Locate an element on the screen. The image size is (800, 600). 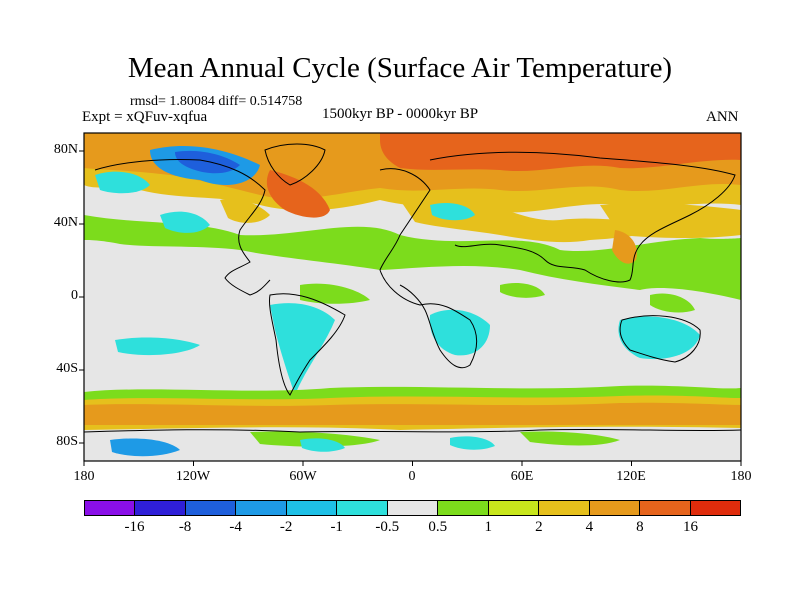
europe-warm is located at coordinates (540, 220).